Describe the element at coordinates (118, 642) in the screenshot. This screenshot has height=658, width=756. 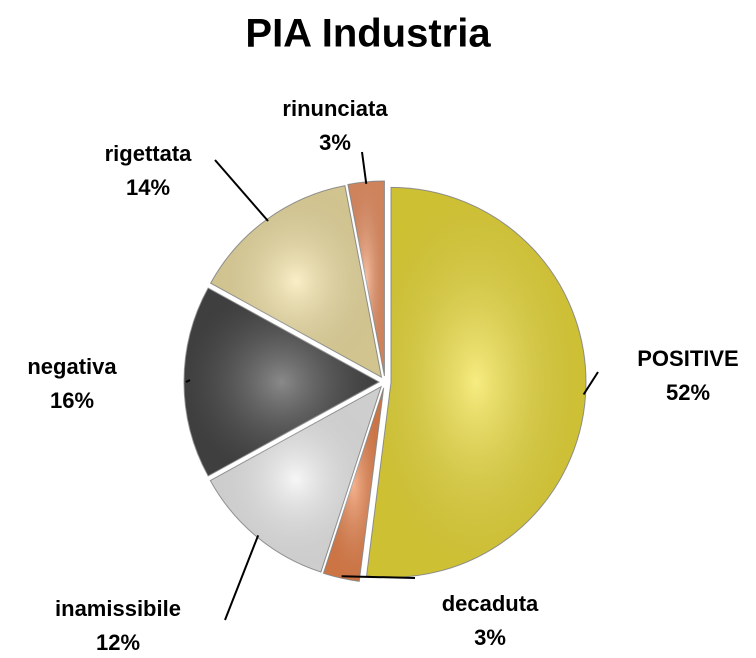
I see `slice-value-label: 12%` at that location.